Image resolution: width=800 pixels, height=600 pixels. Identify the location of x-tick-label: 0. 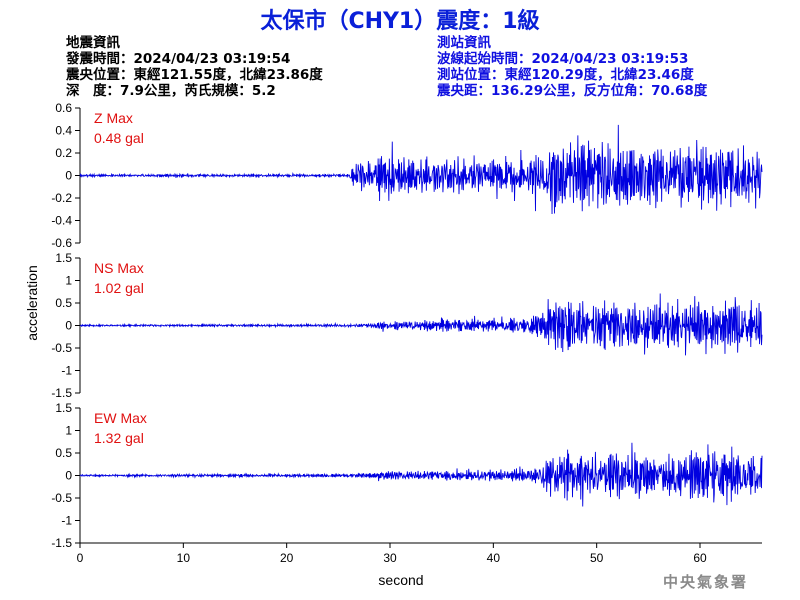
(80, 558).